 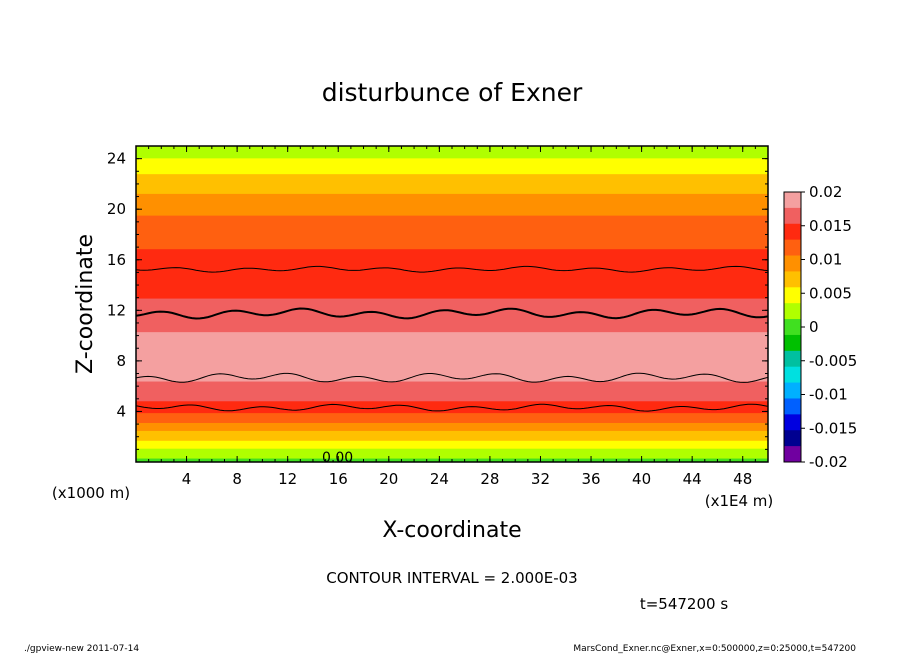 I want to click on x-tick-label: 44, so click(x=692, y=479).